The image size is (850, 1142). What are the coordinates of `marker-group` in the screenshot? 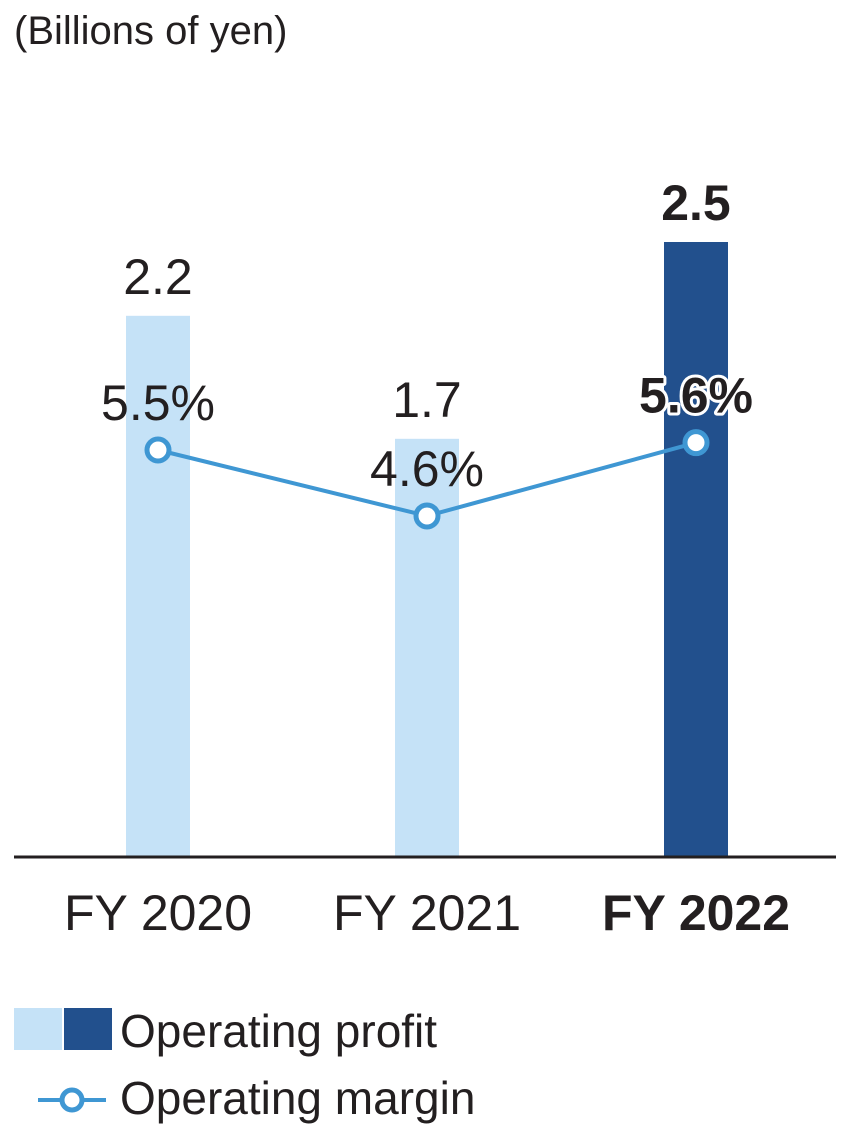 It's located at (427, 479).